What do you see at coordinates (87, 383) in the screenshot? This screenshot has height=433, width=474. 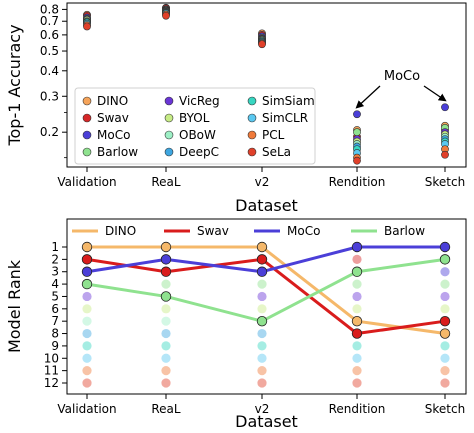 I see `rank-dot-12-validation` at bounding box center [87, 383].